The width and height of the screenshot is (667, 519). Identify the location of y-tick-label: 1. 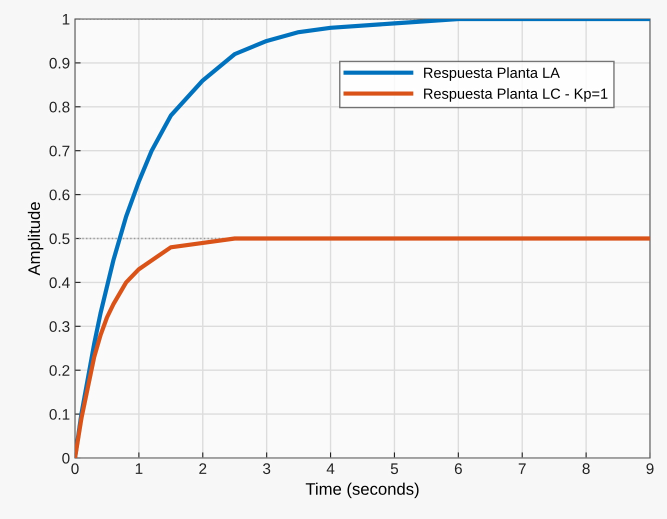
(66, 19).